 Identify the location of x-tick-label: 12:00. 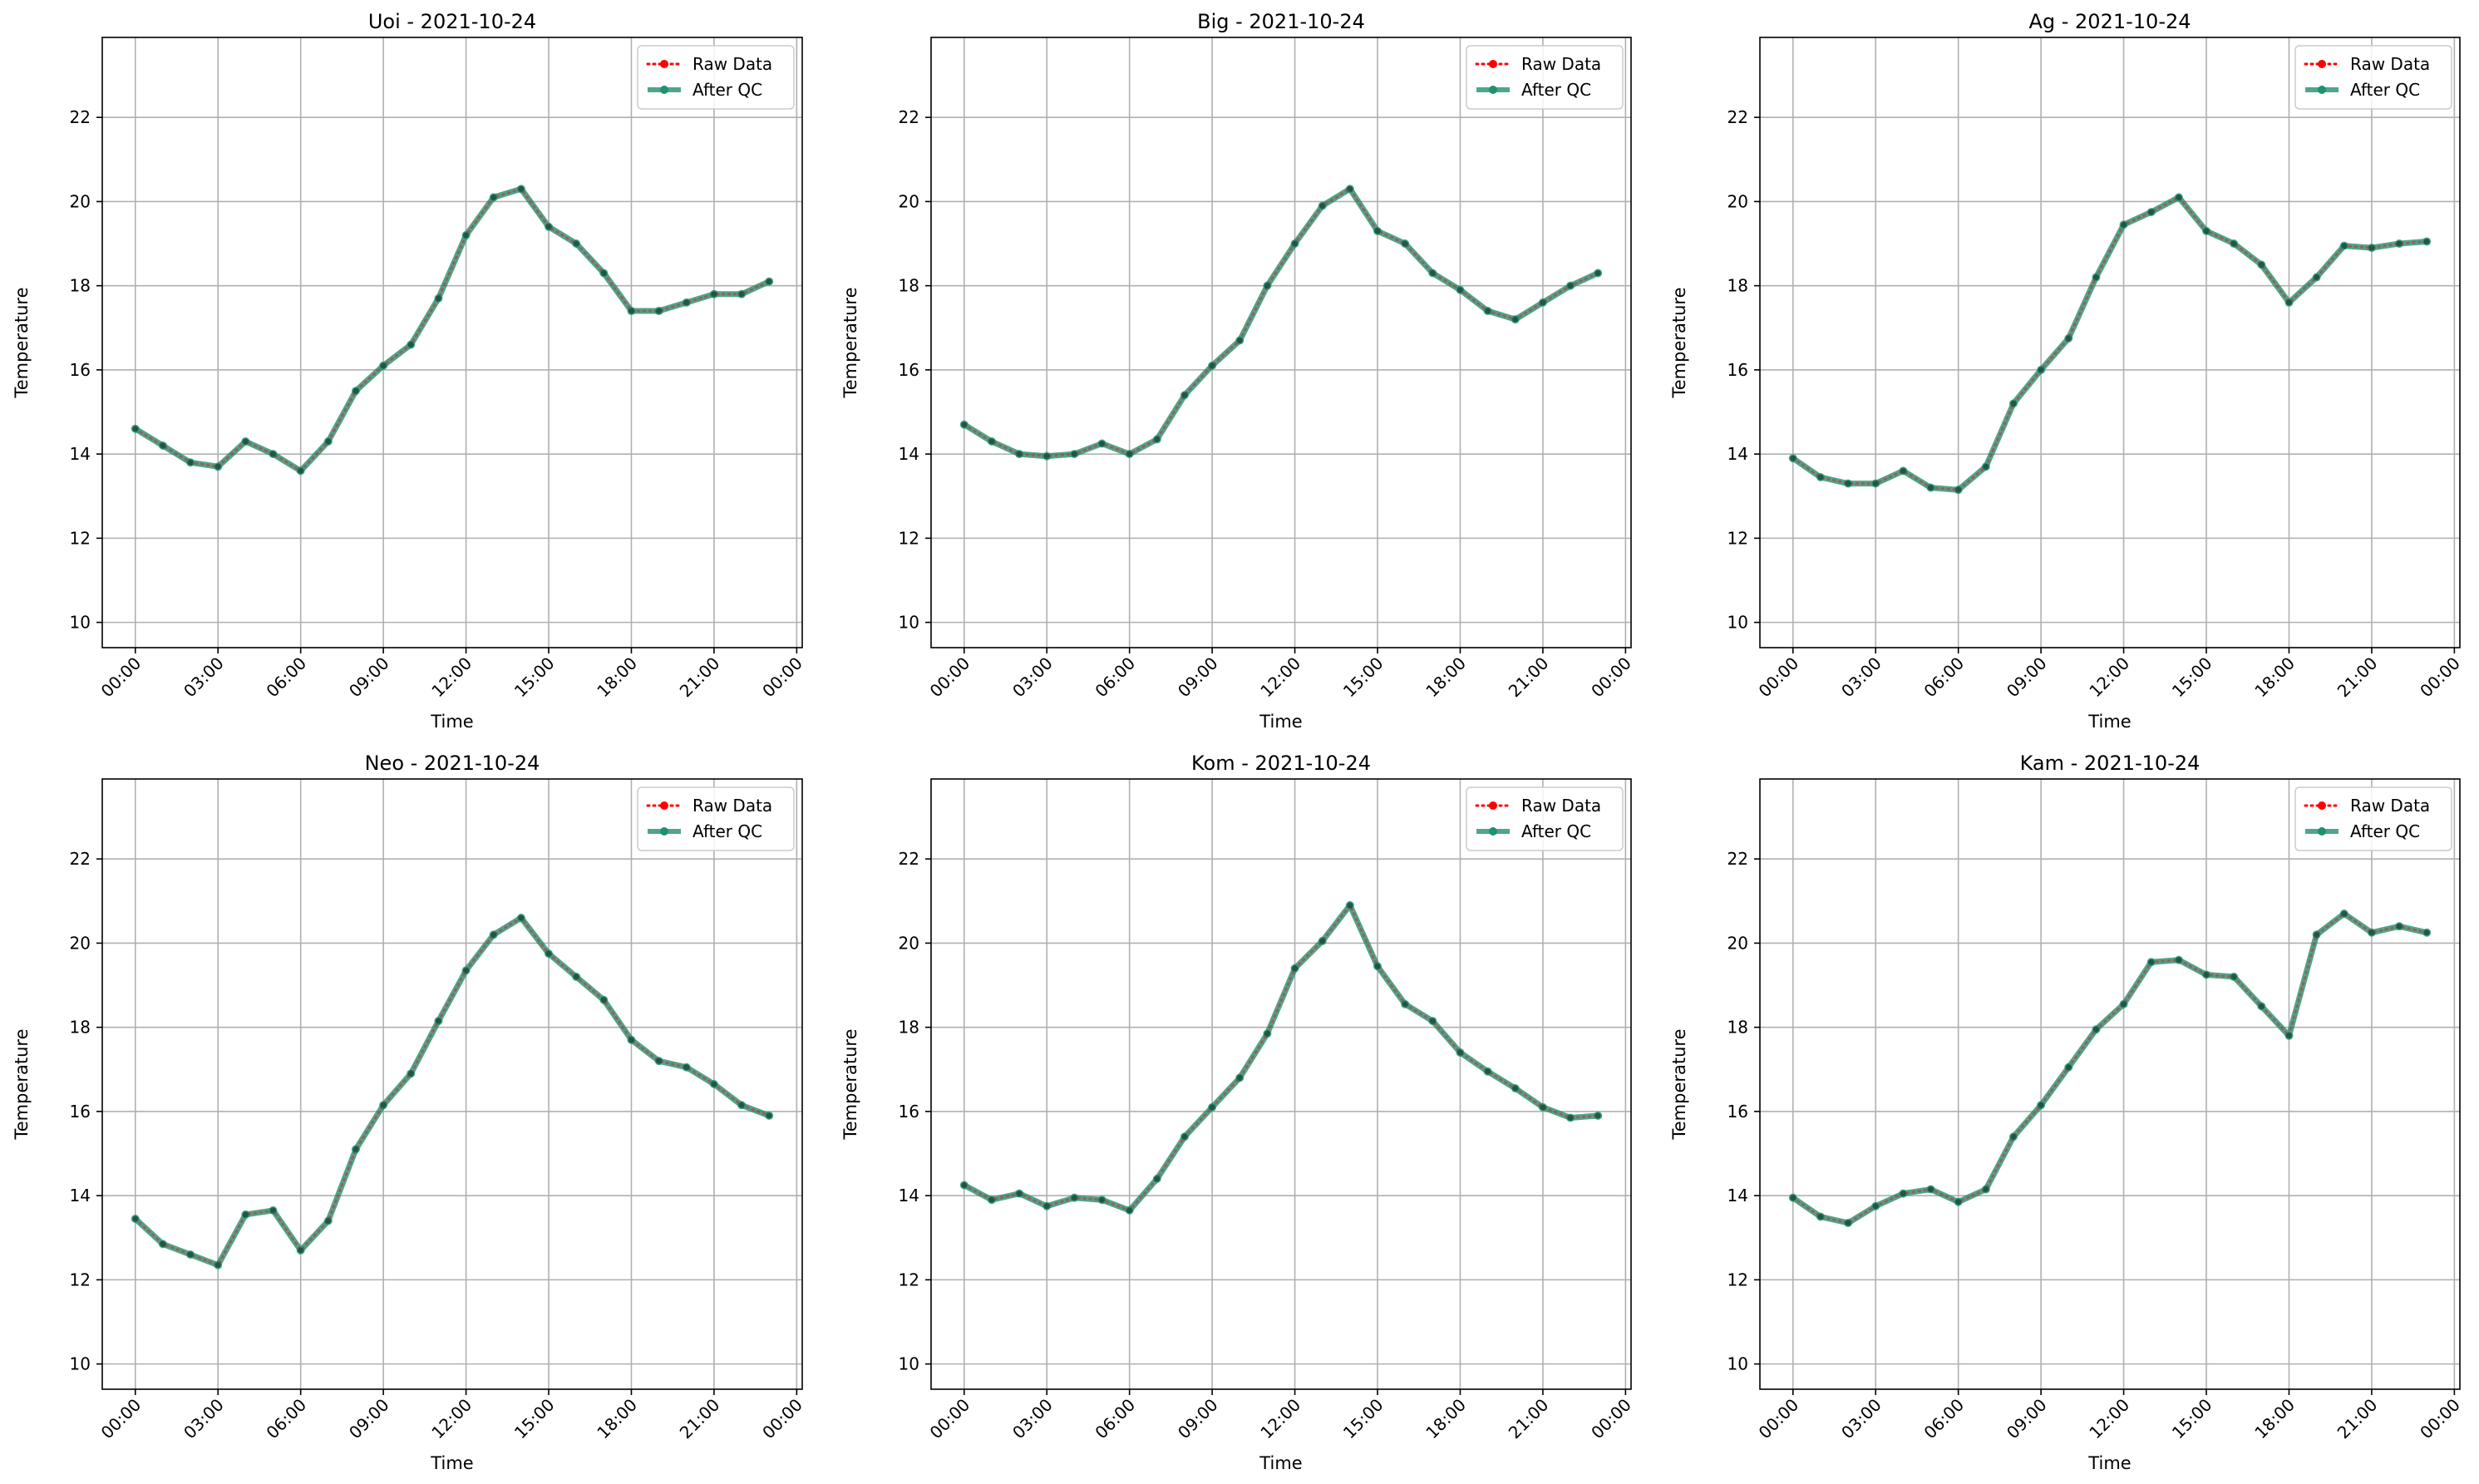
(2109, 1419).